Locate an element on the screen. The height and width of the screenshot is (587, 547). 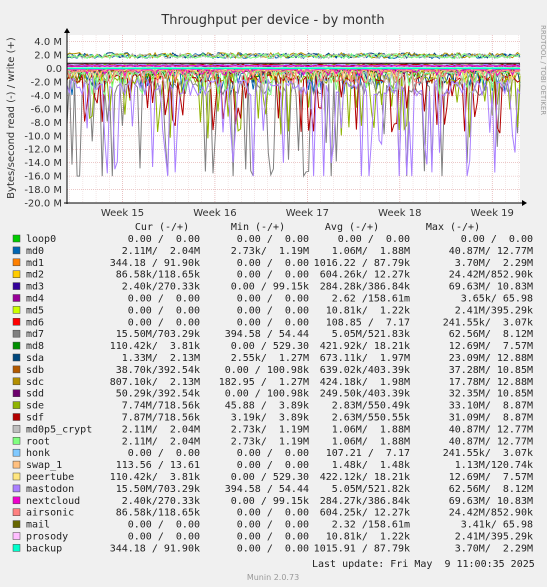
y-tick-label: -6.0 M is located at coordinates (46, 109).